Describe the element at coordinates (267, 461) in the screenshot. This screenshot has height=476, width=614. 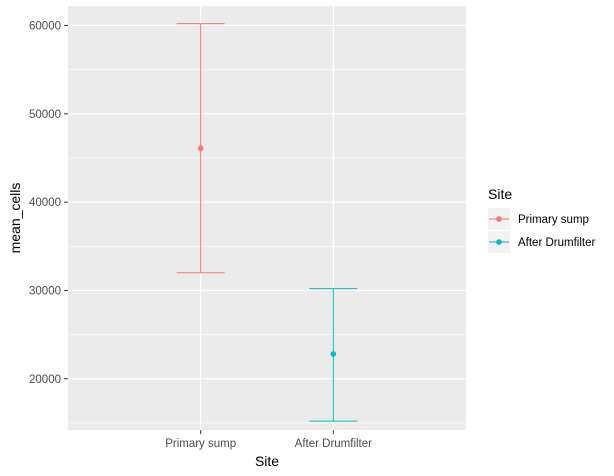
I see `x-axis-title: Site` at that location.